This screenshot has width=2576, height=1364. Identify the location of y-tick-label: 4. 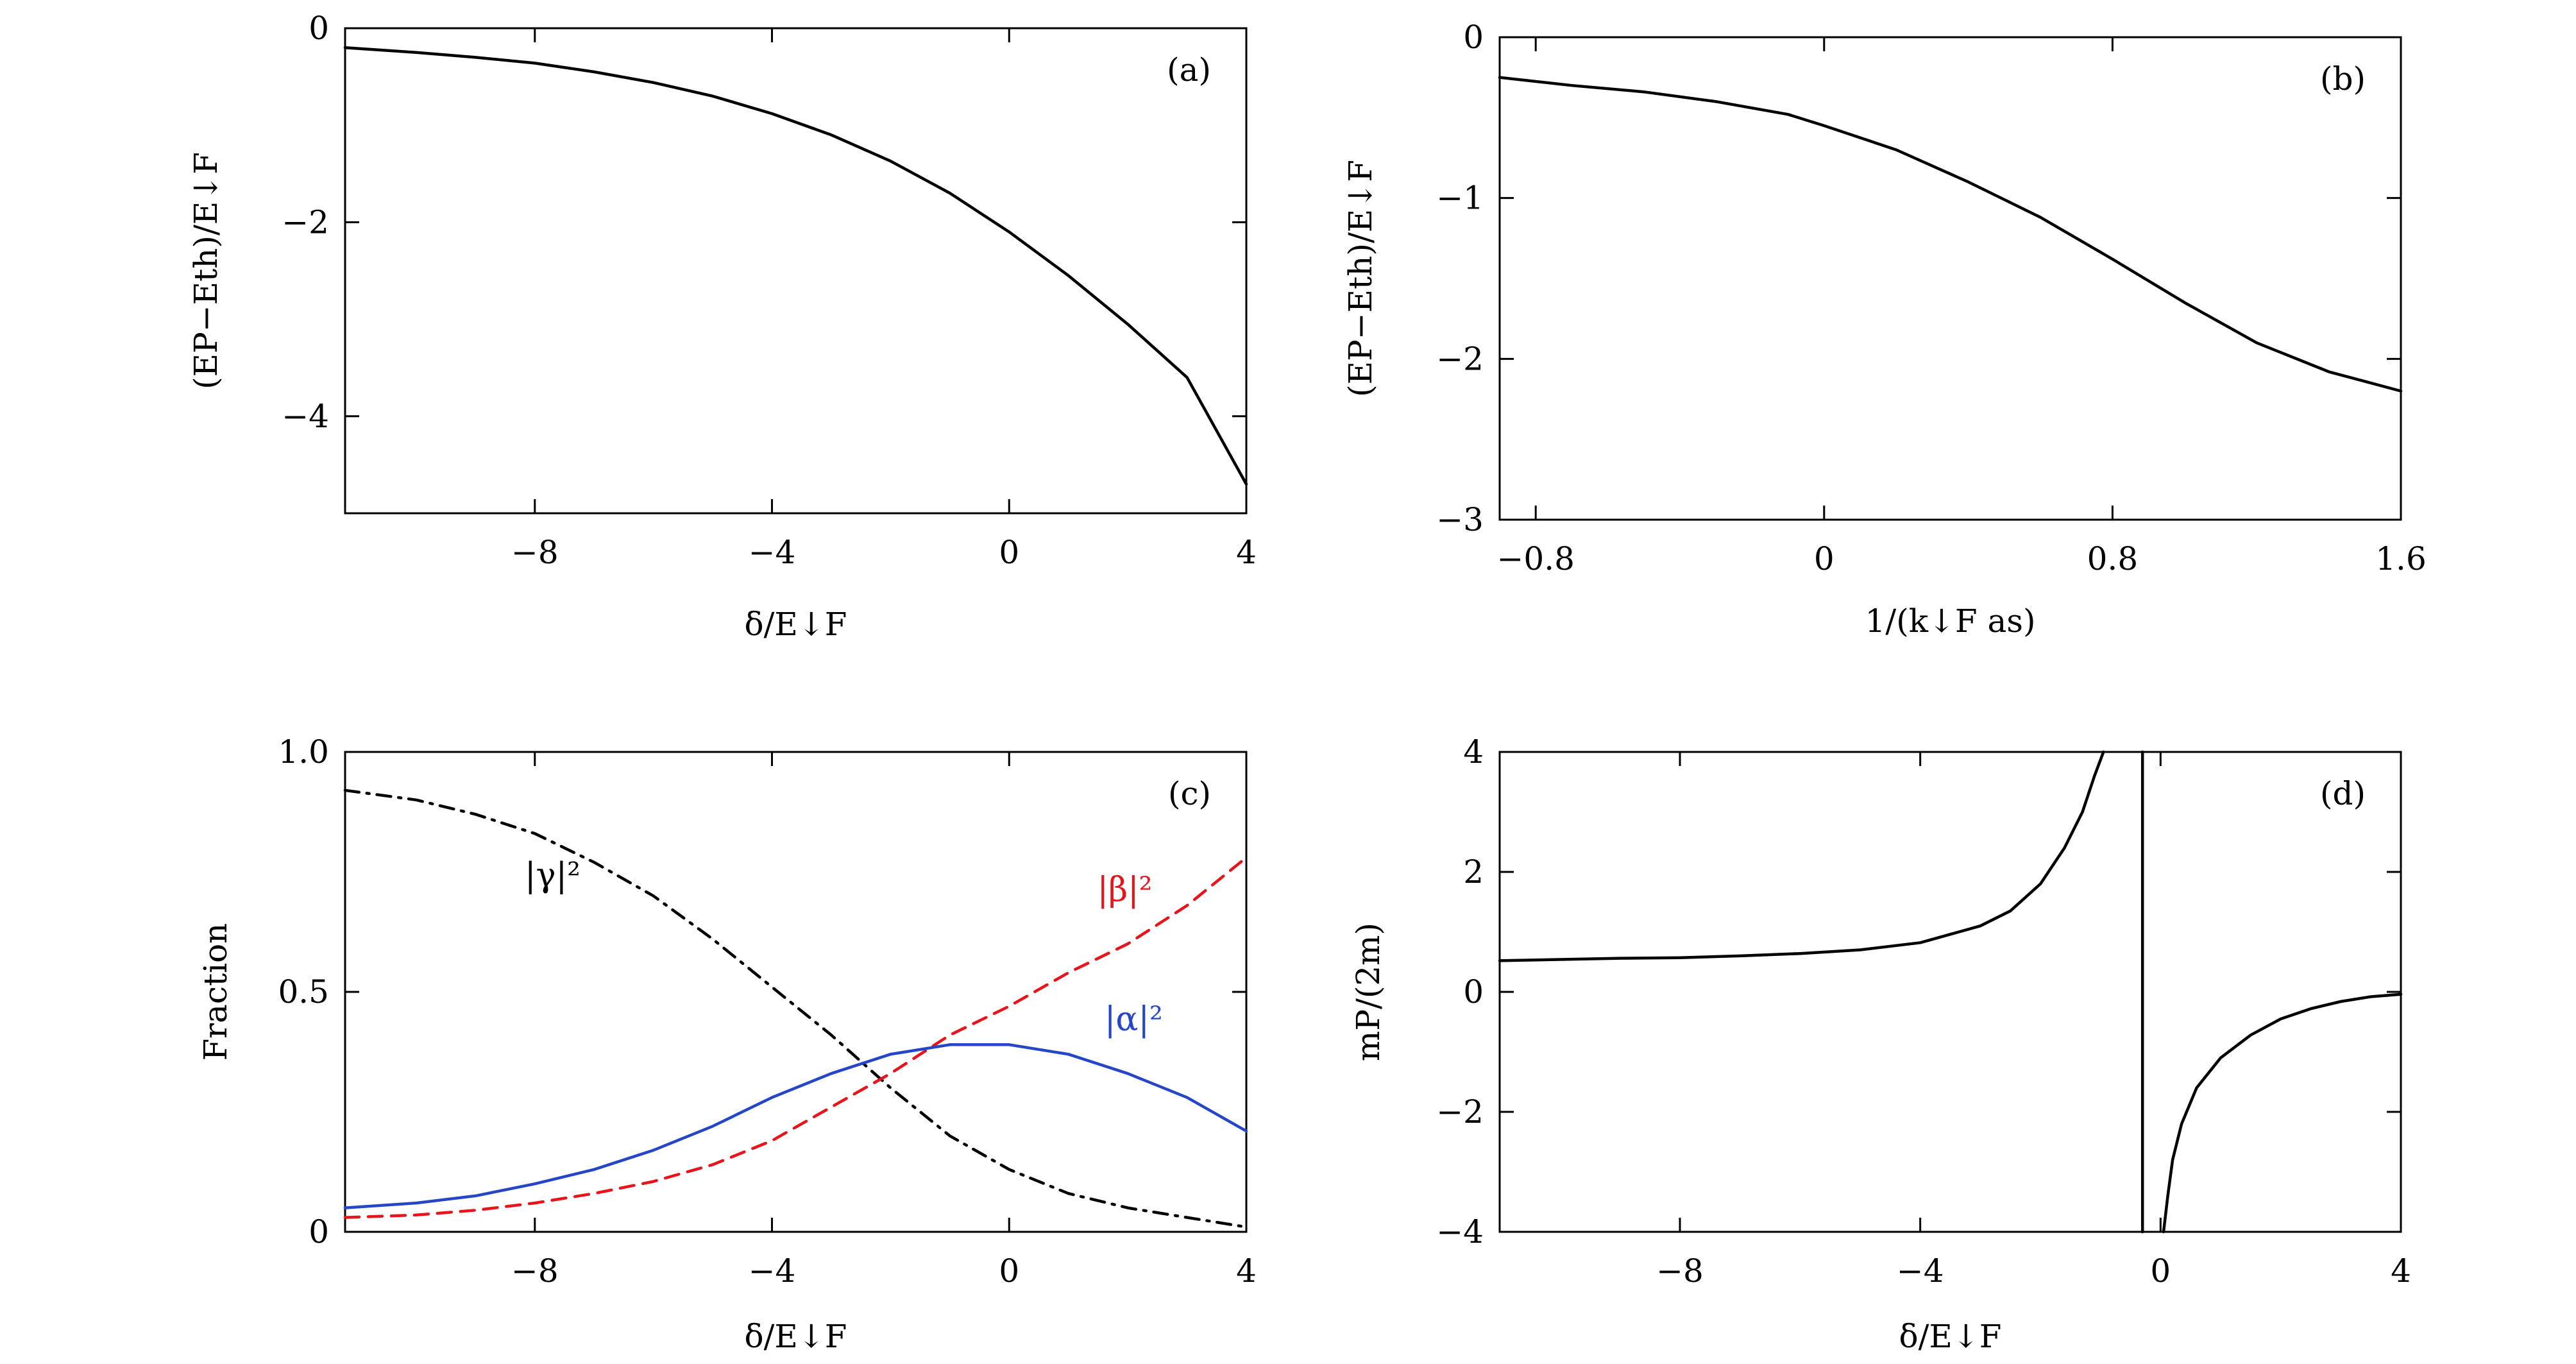
(1473, 752).